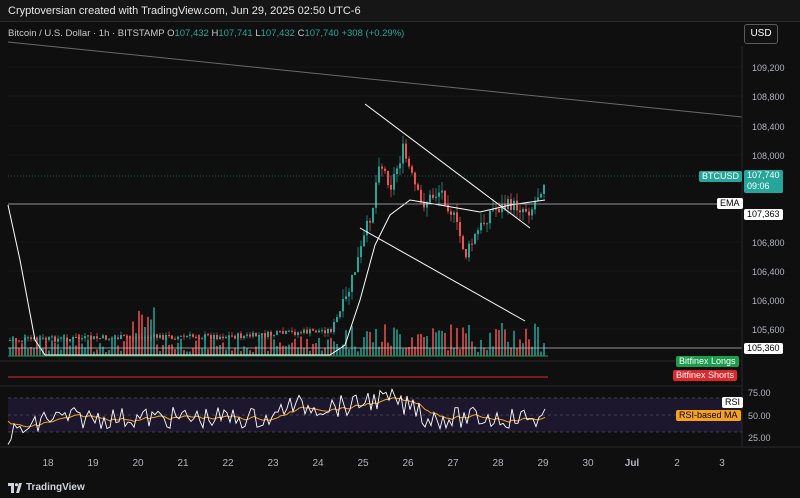 This screenshot has width=800, height=498. Describe the element at coordinates (632, 463) in the screenshot. I see `time-tick: Jul` at that location.